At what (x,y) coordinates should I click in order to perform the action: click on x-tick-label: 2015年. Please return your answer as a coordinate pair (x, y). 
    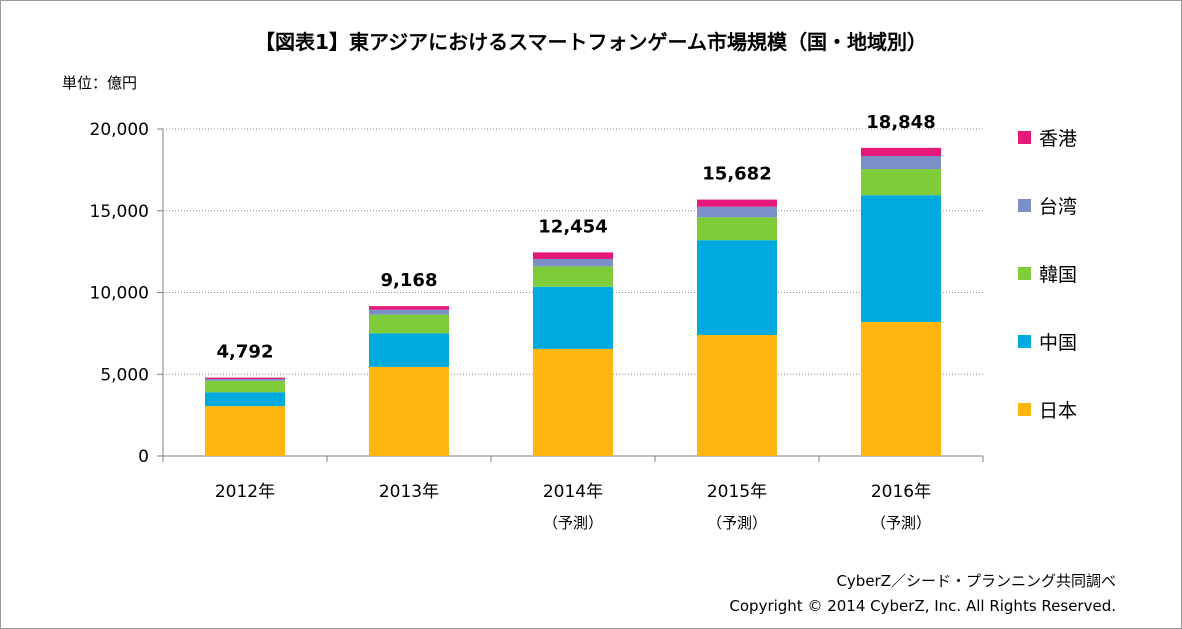
    Looking at the image, I should click on (737, 492).